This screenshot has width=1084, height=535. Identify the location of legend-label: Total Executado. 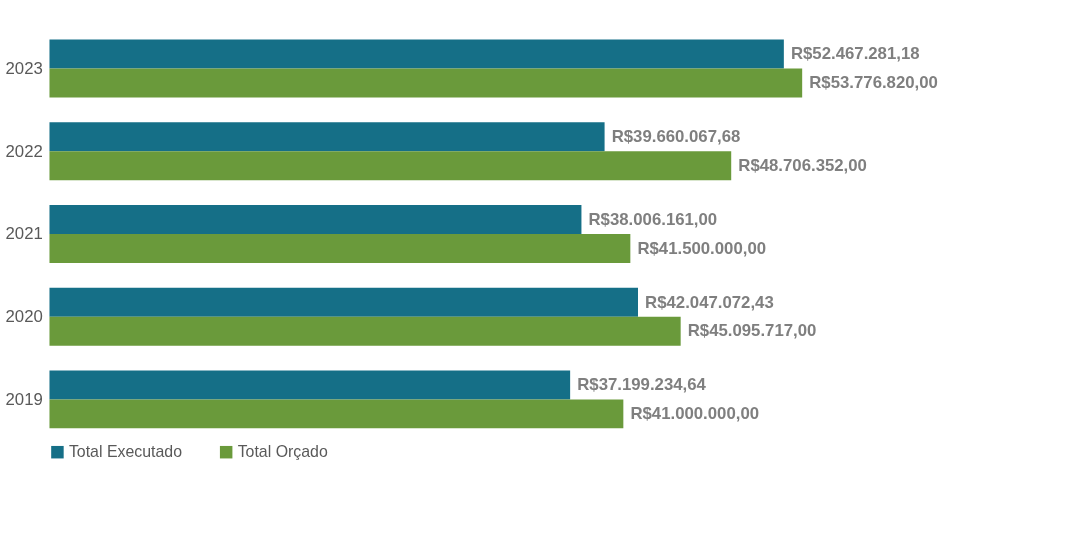
(125, 451).